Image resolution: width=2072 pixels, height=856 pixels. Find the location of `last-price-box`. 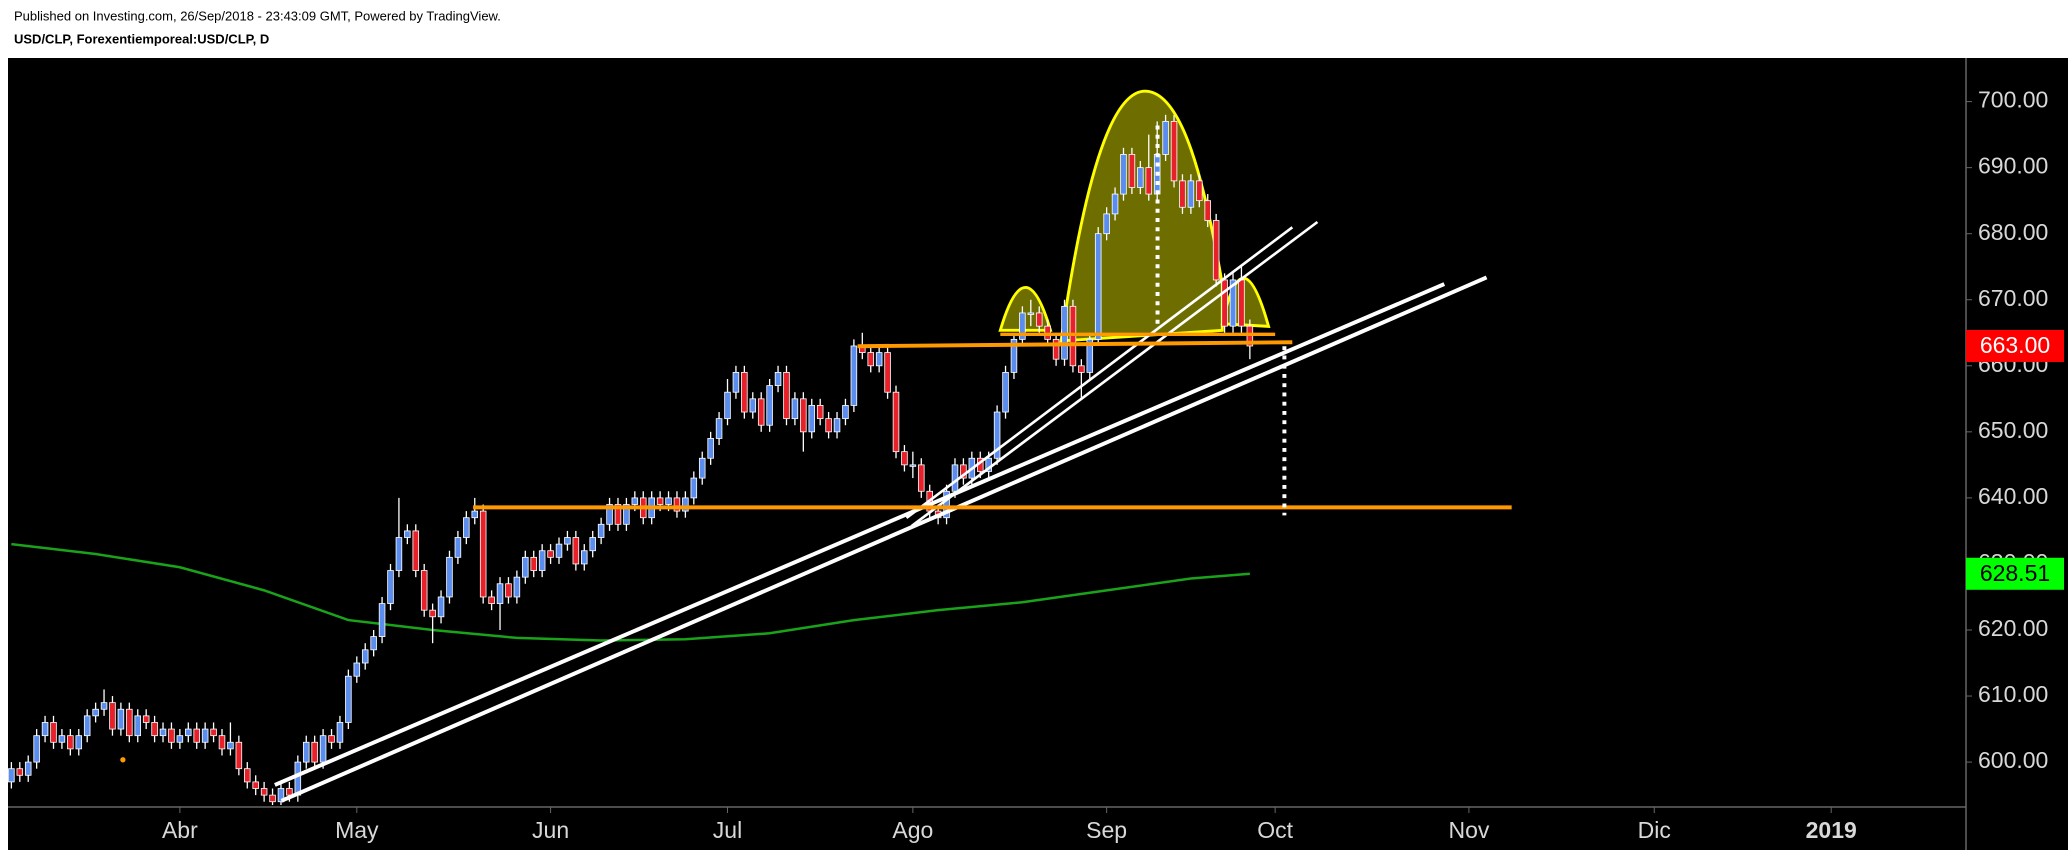

last-price-box is located at coordinates (2015, 345).